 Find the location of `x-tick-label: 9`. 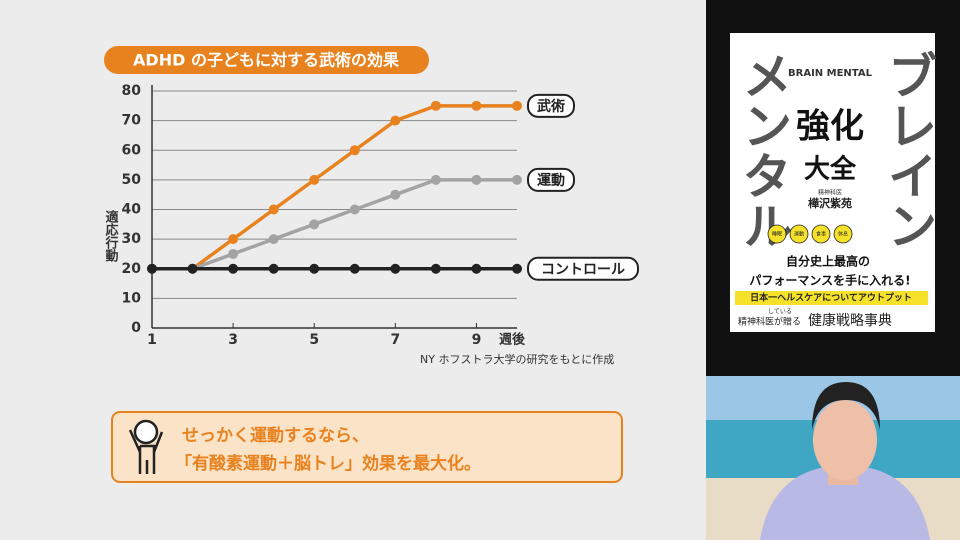

x-tick-label: 9 is located at coordinates (477, 340).